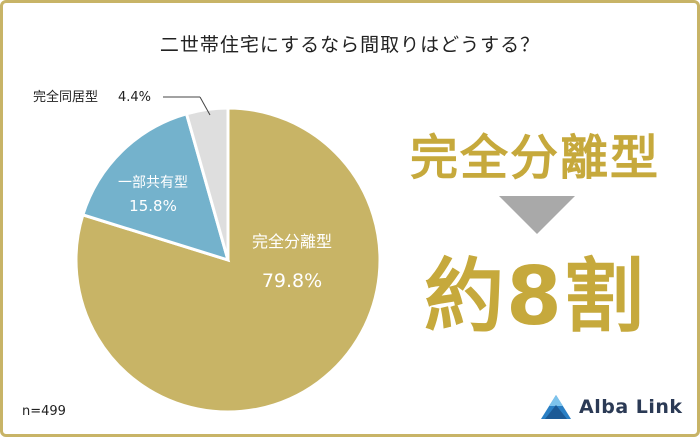 Image resolution: width=700 pixels, height=437 pixels. Describe the element at coordinates (65, 97) in the screenshot. I see `slice-name-2: 完全同居型` at that location.